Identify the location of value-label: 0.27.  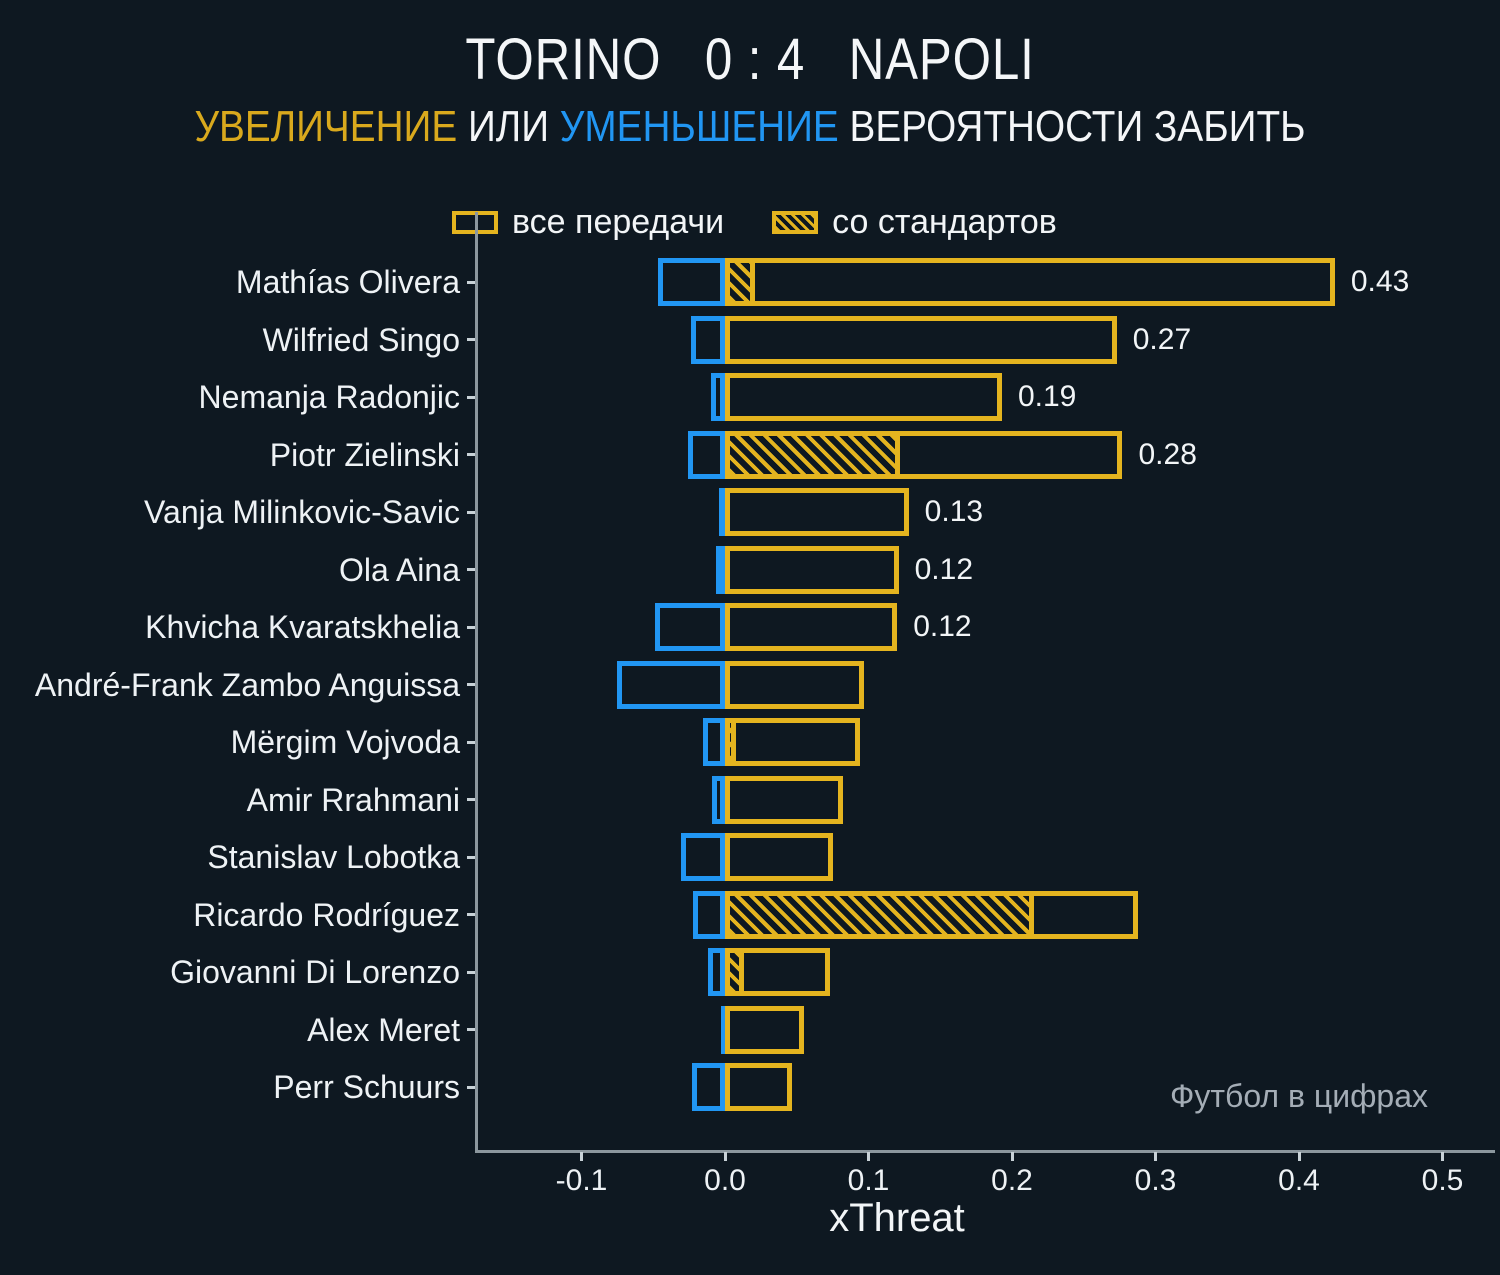
(1162, 339).